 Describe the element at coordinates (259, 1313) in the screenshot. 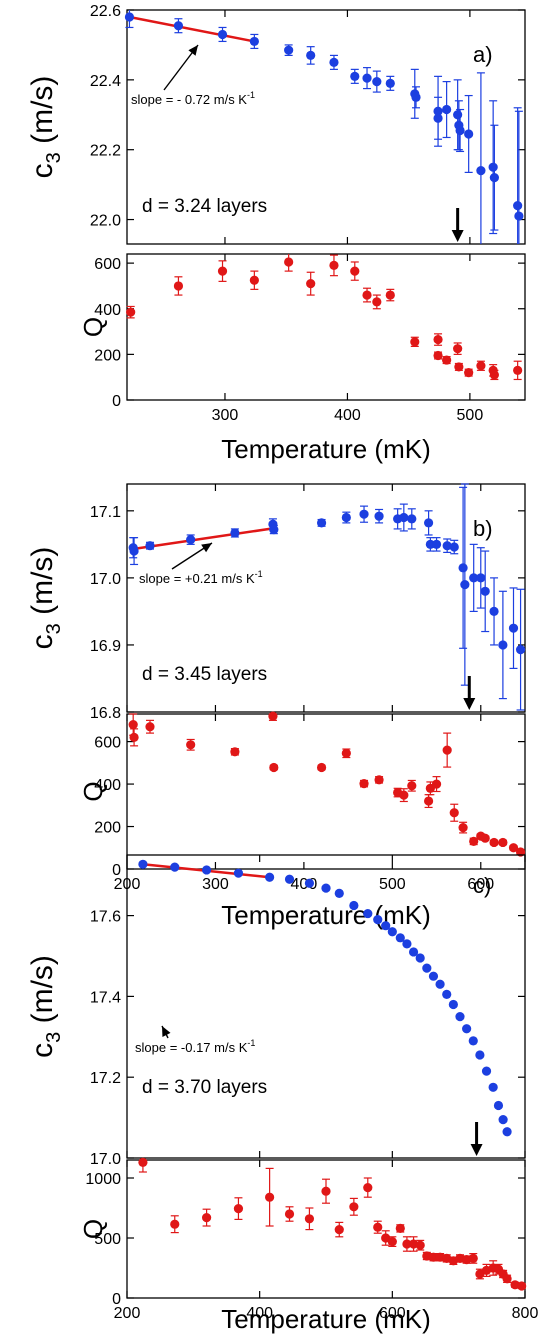

I see `x-tick-label: 400` at that location.